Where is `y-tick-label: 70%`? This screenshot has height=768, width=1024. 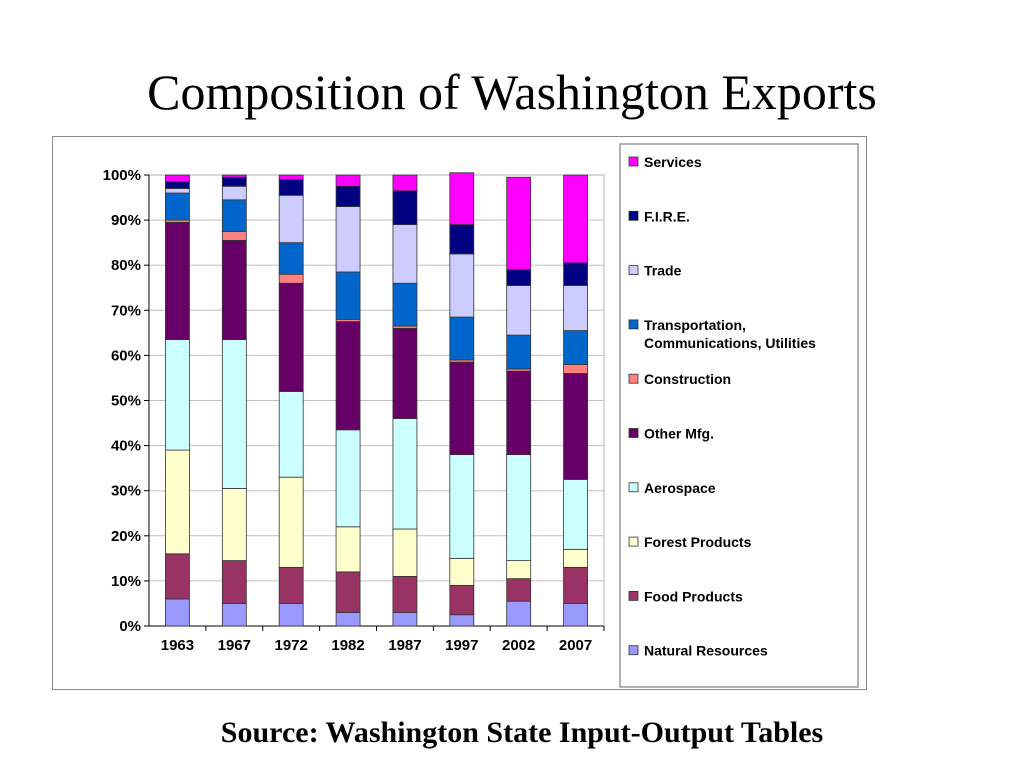
y-tick-label: 70% is located at coordinates (126, 310).